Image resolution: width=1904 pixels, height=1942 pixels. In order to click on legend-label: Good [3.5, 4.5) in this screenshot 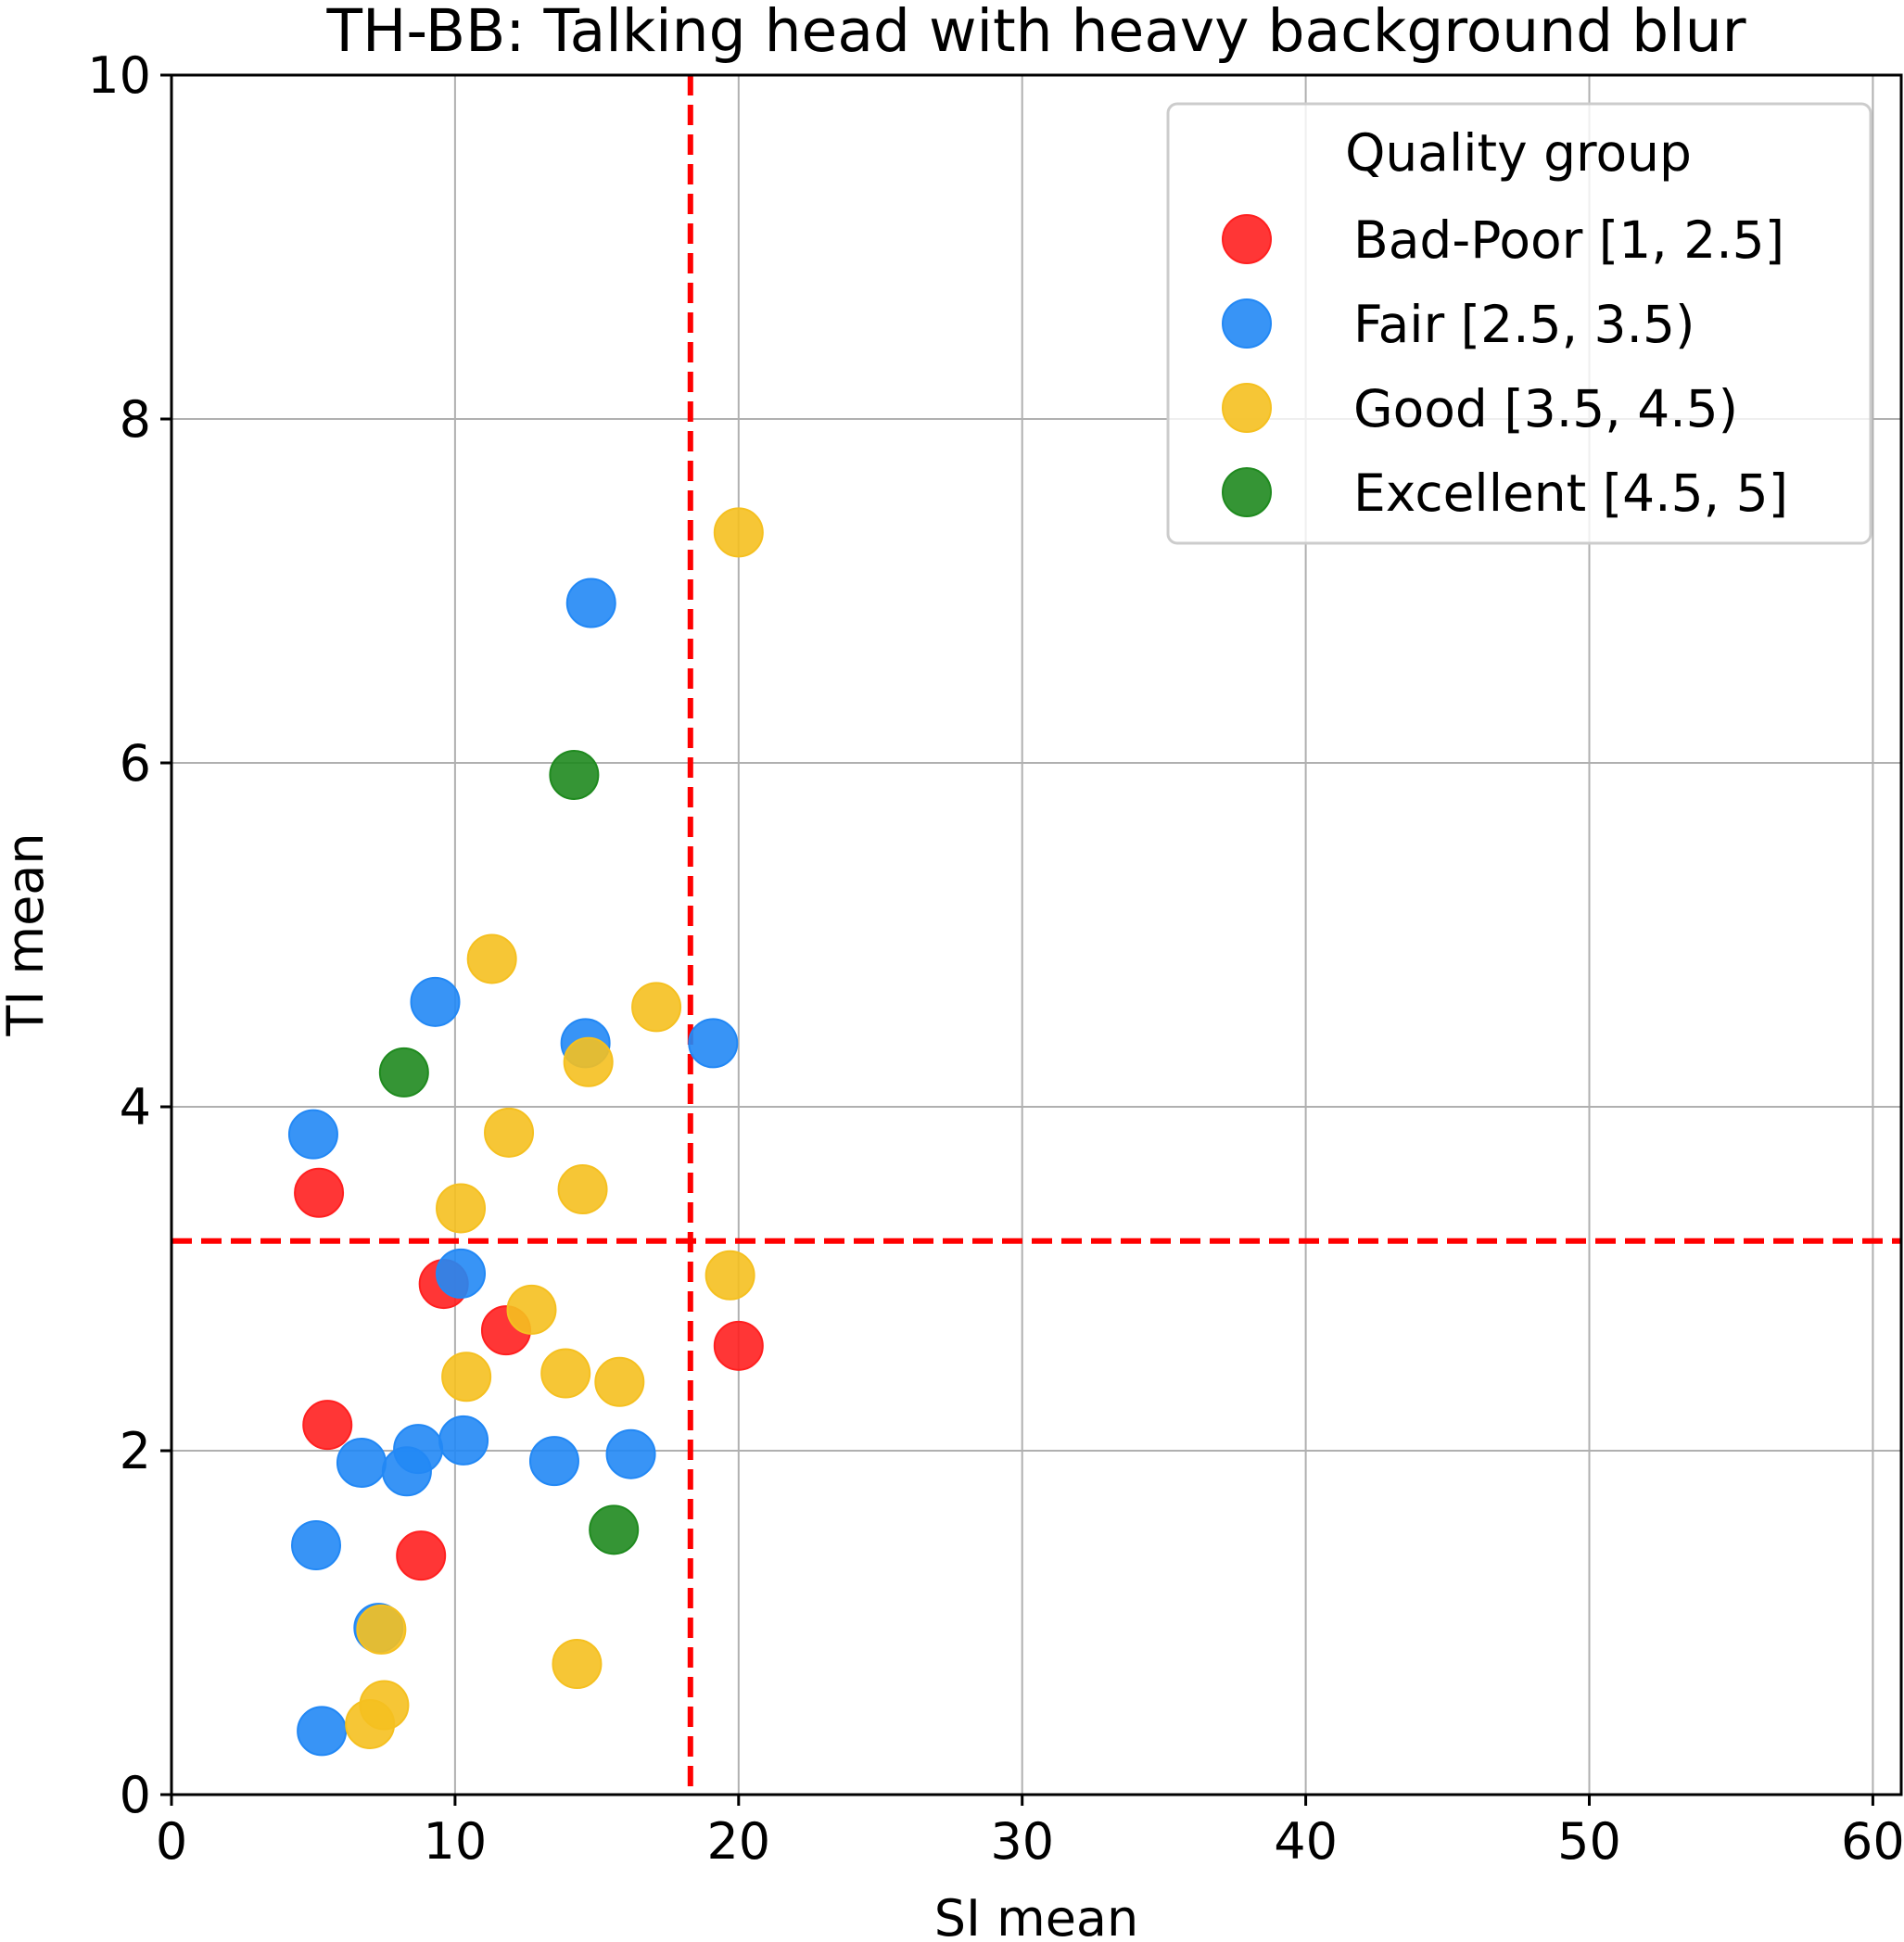, I will do `click(1545, 408)`.